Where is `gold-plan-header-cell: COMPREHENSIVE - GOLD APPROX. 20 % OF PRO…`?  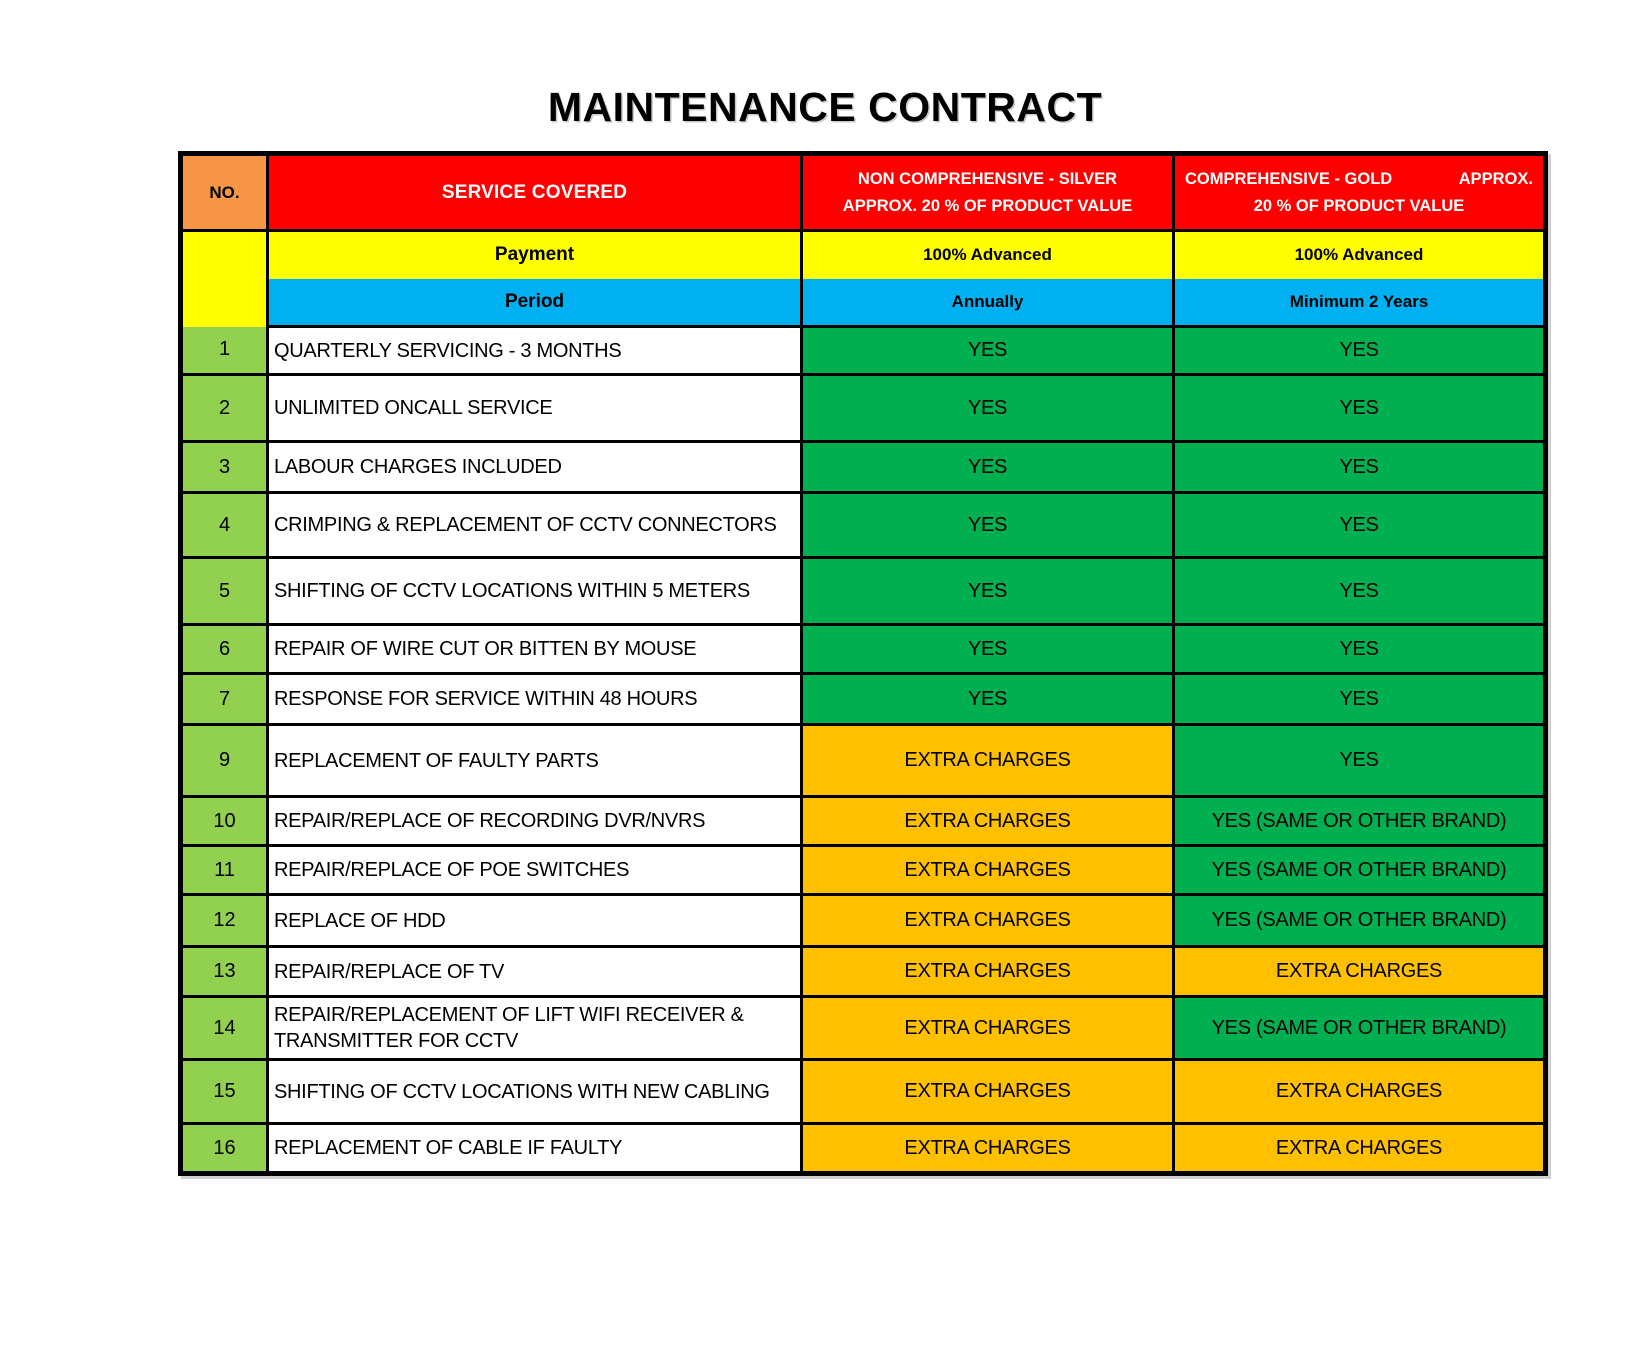
gold-plan-header-cell: COMPREHENSIVE - GOLD APPROX. 20 % OF PRO… is located at coordinates (1359, 192).